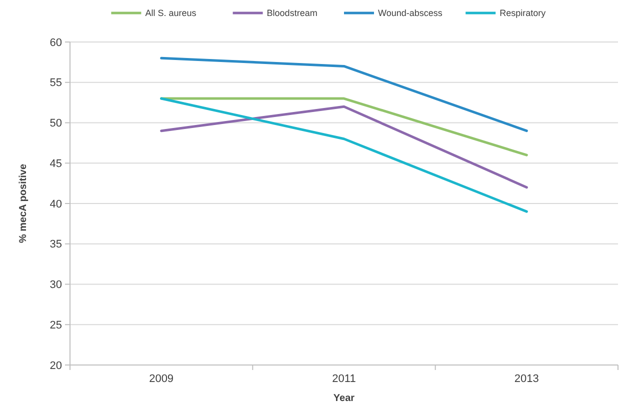 This screenshot has height=407, width=627. What do you see at coordinates (410, 13) in the screenshot?
I see `legend-label: Wound-abscess` at bounding box center [410, 13].